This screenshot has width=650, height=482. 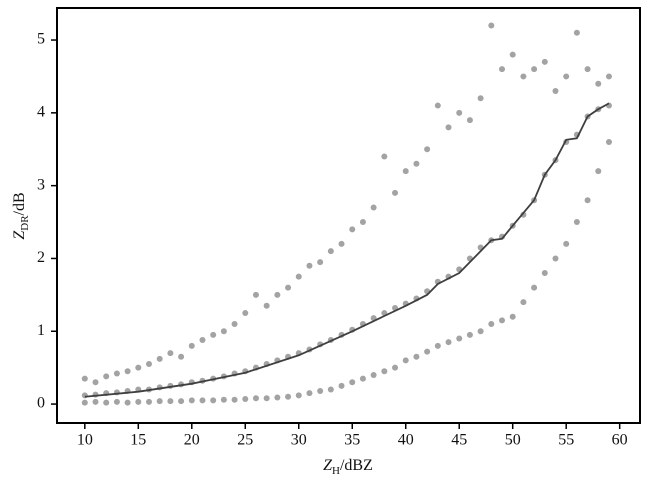 What do you see at coordinates (138, 440) in the screenshot?
I see `x-tick-label: 15` at bounding box center [138, 440].